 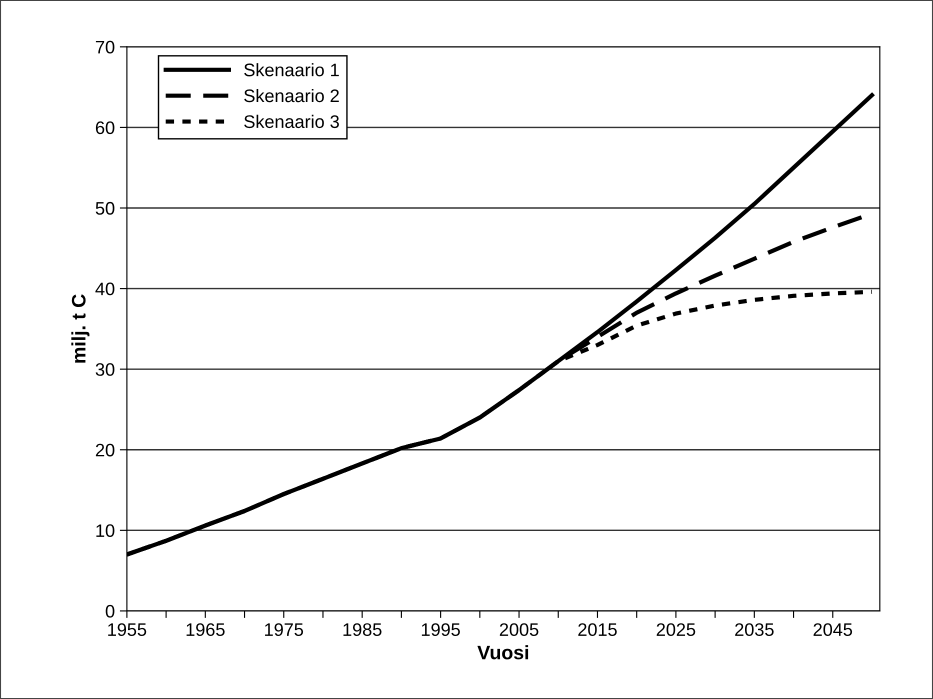 I want to click on y-tick-label: 20, so click(x=105, y=450).